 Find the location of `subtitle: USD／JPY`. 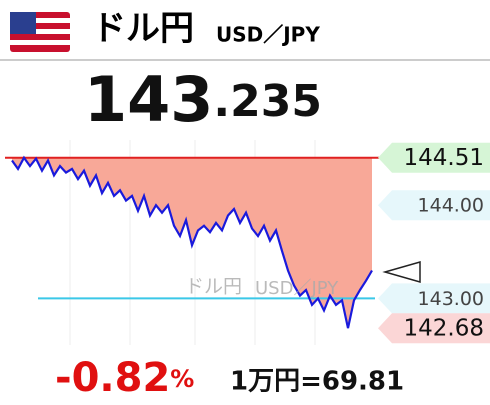

subtitle: USD／JPY is located at coordinates (268, 35).